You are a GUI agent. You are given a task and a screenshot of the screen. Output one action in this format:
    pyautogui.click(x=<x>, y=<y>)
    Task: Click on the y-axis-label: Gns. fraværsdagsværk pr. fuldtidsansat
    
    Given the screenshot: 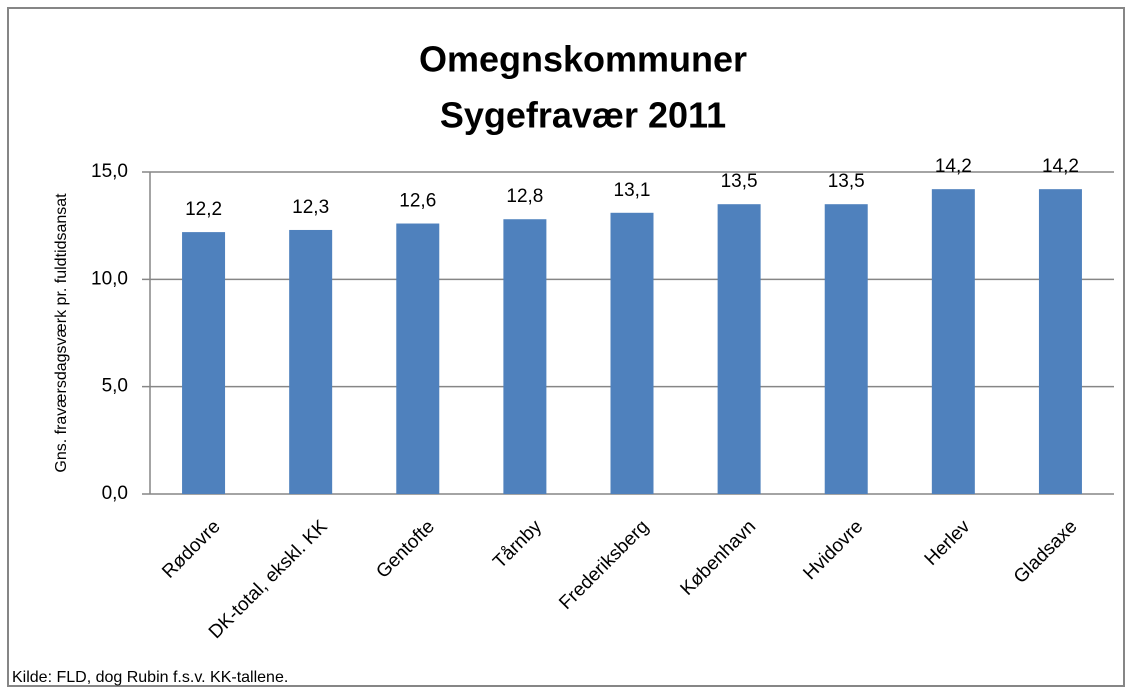 What is the action you would take?
    pyautogui.click(x=61, y=333)
    